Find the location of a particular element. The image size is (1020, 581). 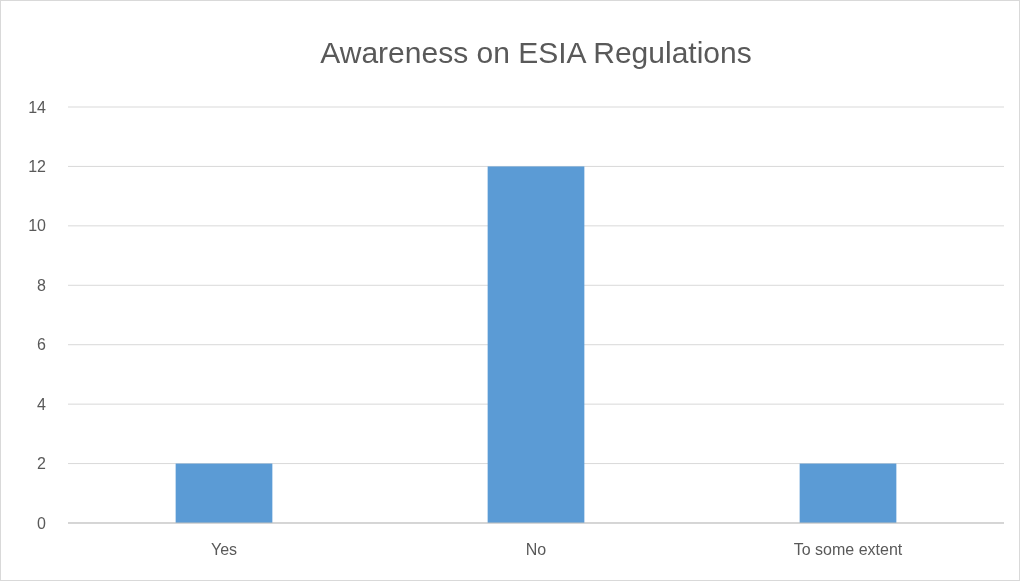

x-tick-label: To some extent is located at coordinates (848, 549).